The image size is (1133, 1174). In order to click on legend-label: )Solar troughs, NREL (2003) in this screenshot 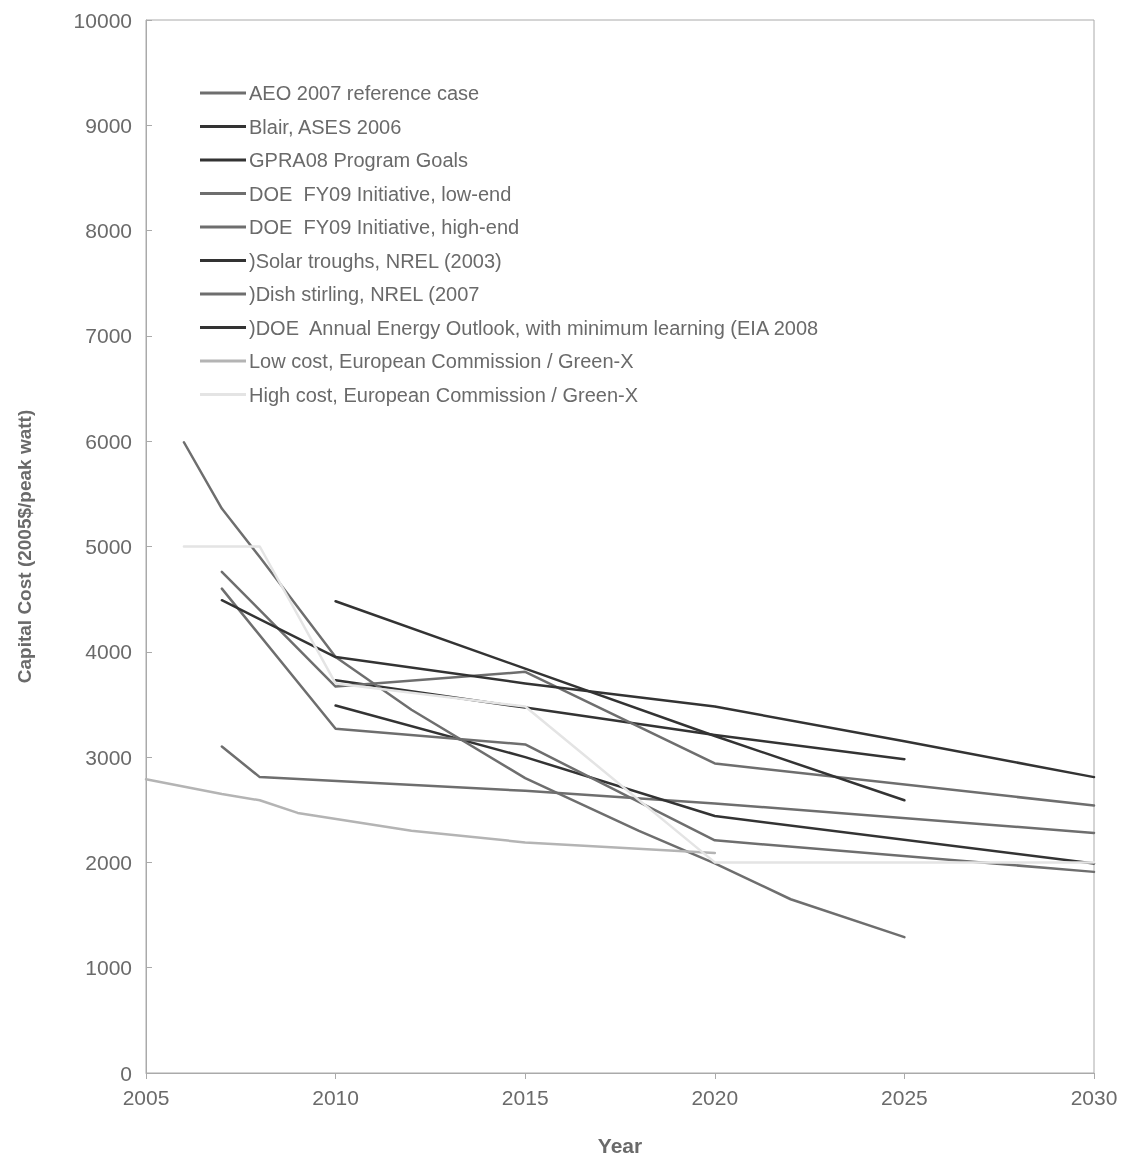, I will do `click(375, 260)`.